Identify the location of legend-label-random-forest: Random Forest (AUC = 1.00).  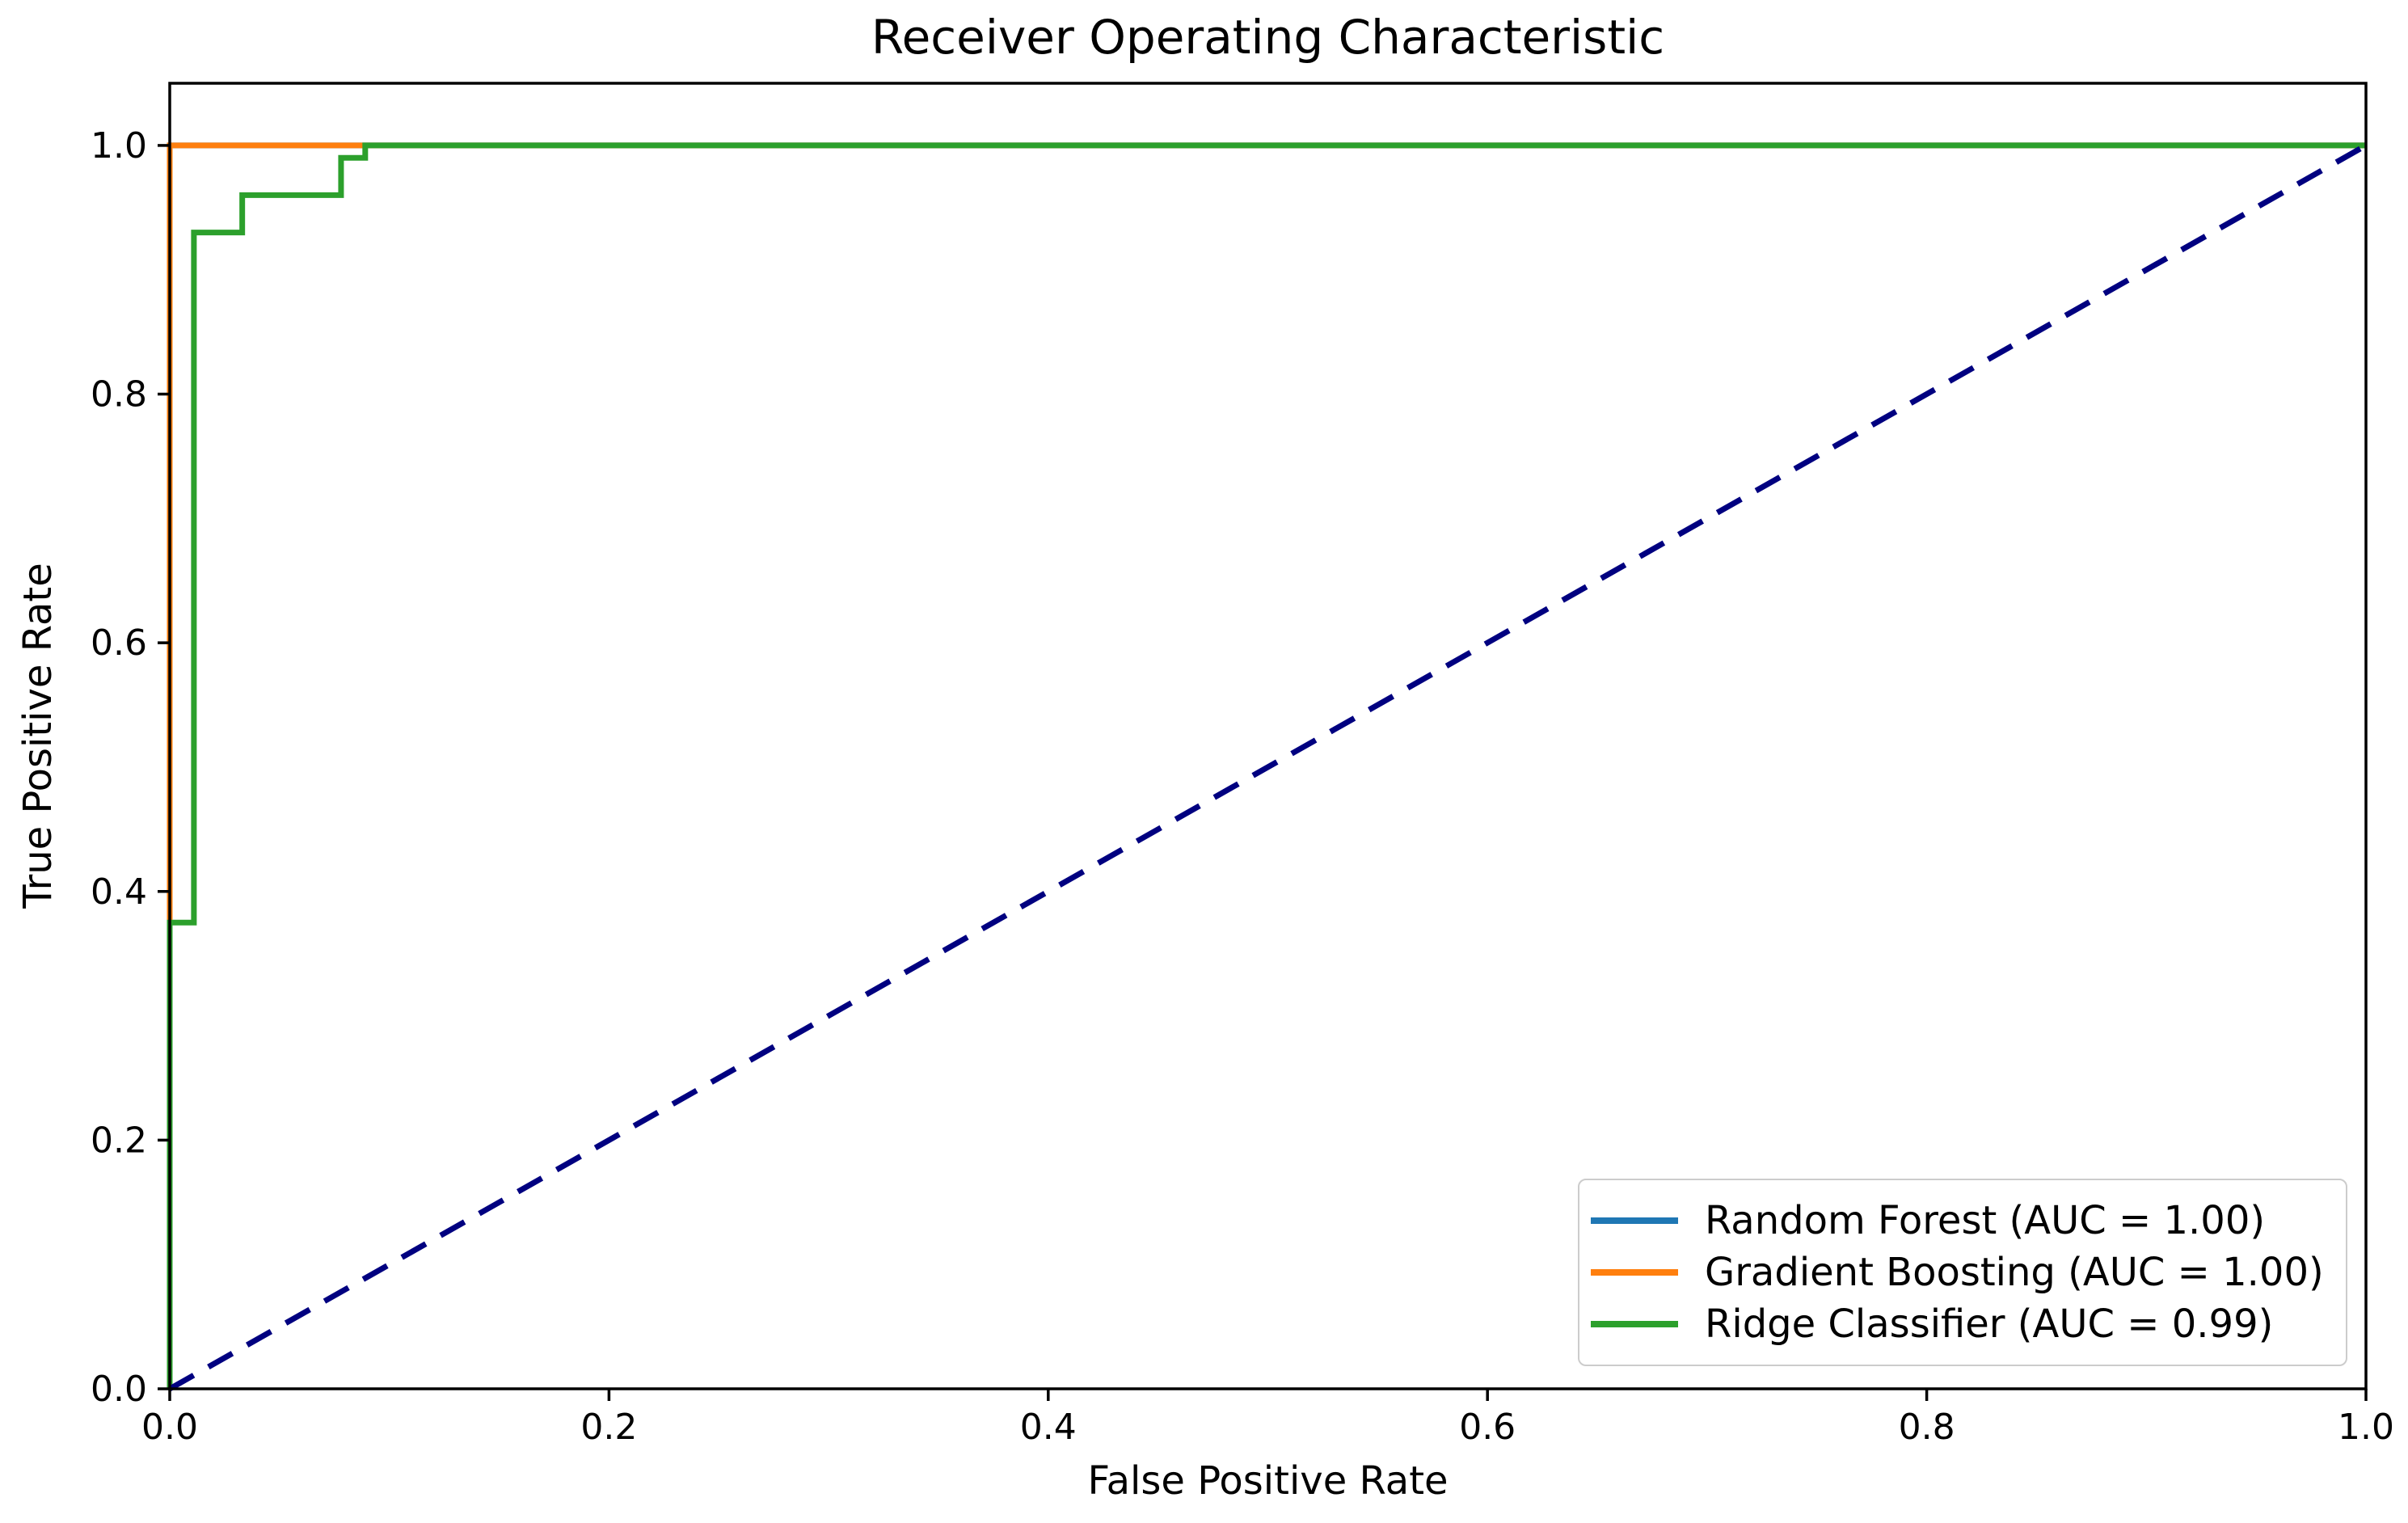
(1985, 1220).